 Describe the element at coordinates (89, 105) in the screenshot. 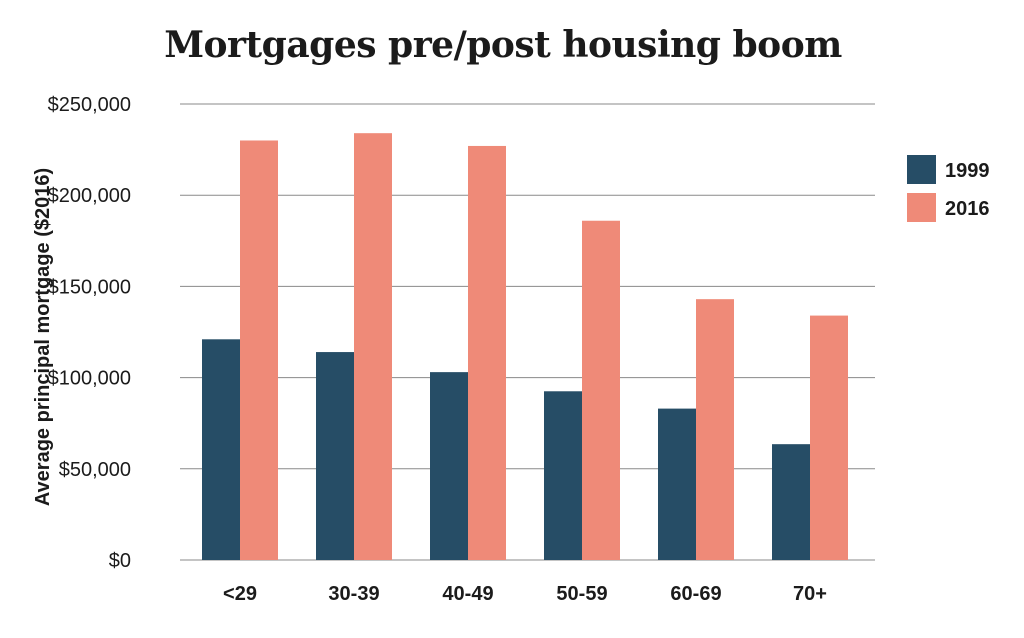

I see `y-tick-label: $250,000` at that location.